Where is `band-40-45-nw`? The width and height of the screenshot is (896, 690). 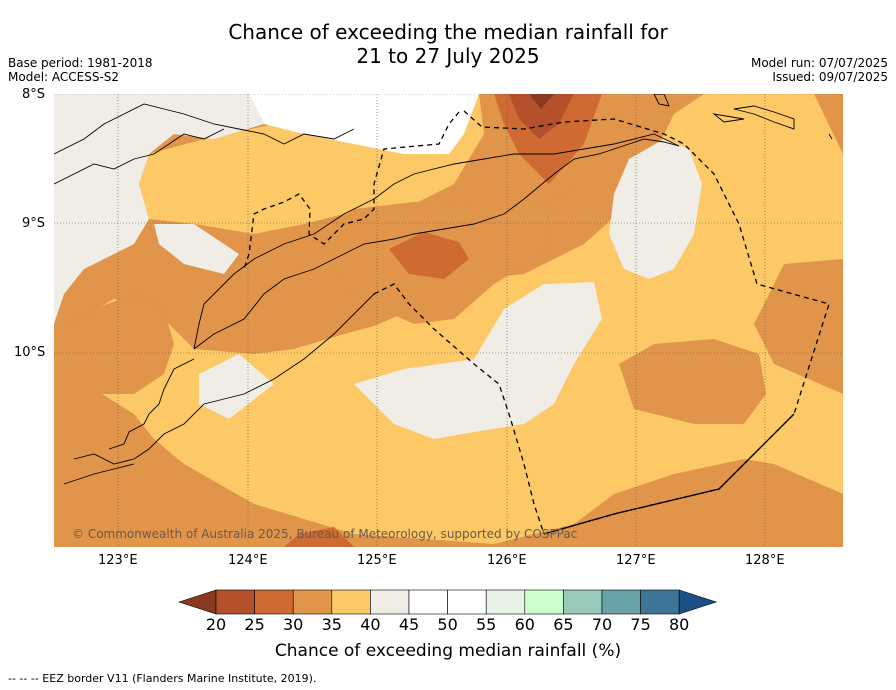 band-40-45-nw is located at coordinates (209, 116).